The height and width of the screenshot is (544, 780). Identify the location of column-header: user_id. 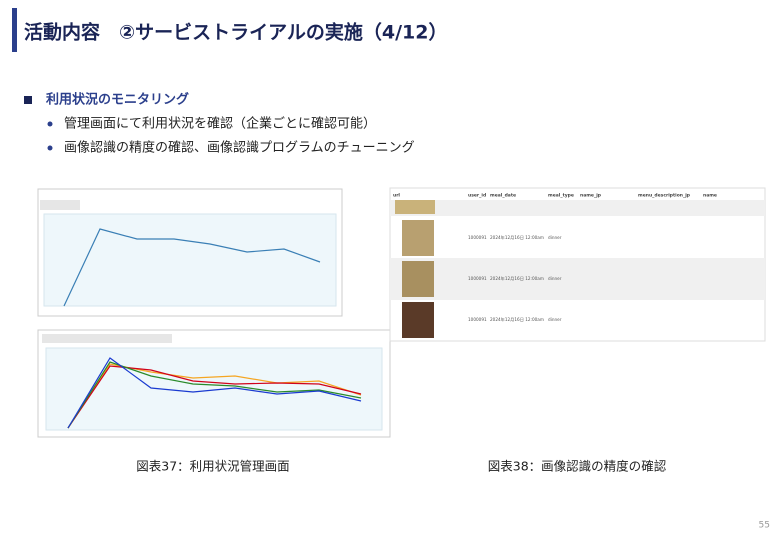
(477, 196).